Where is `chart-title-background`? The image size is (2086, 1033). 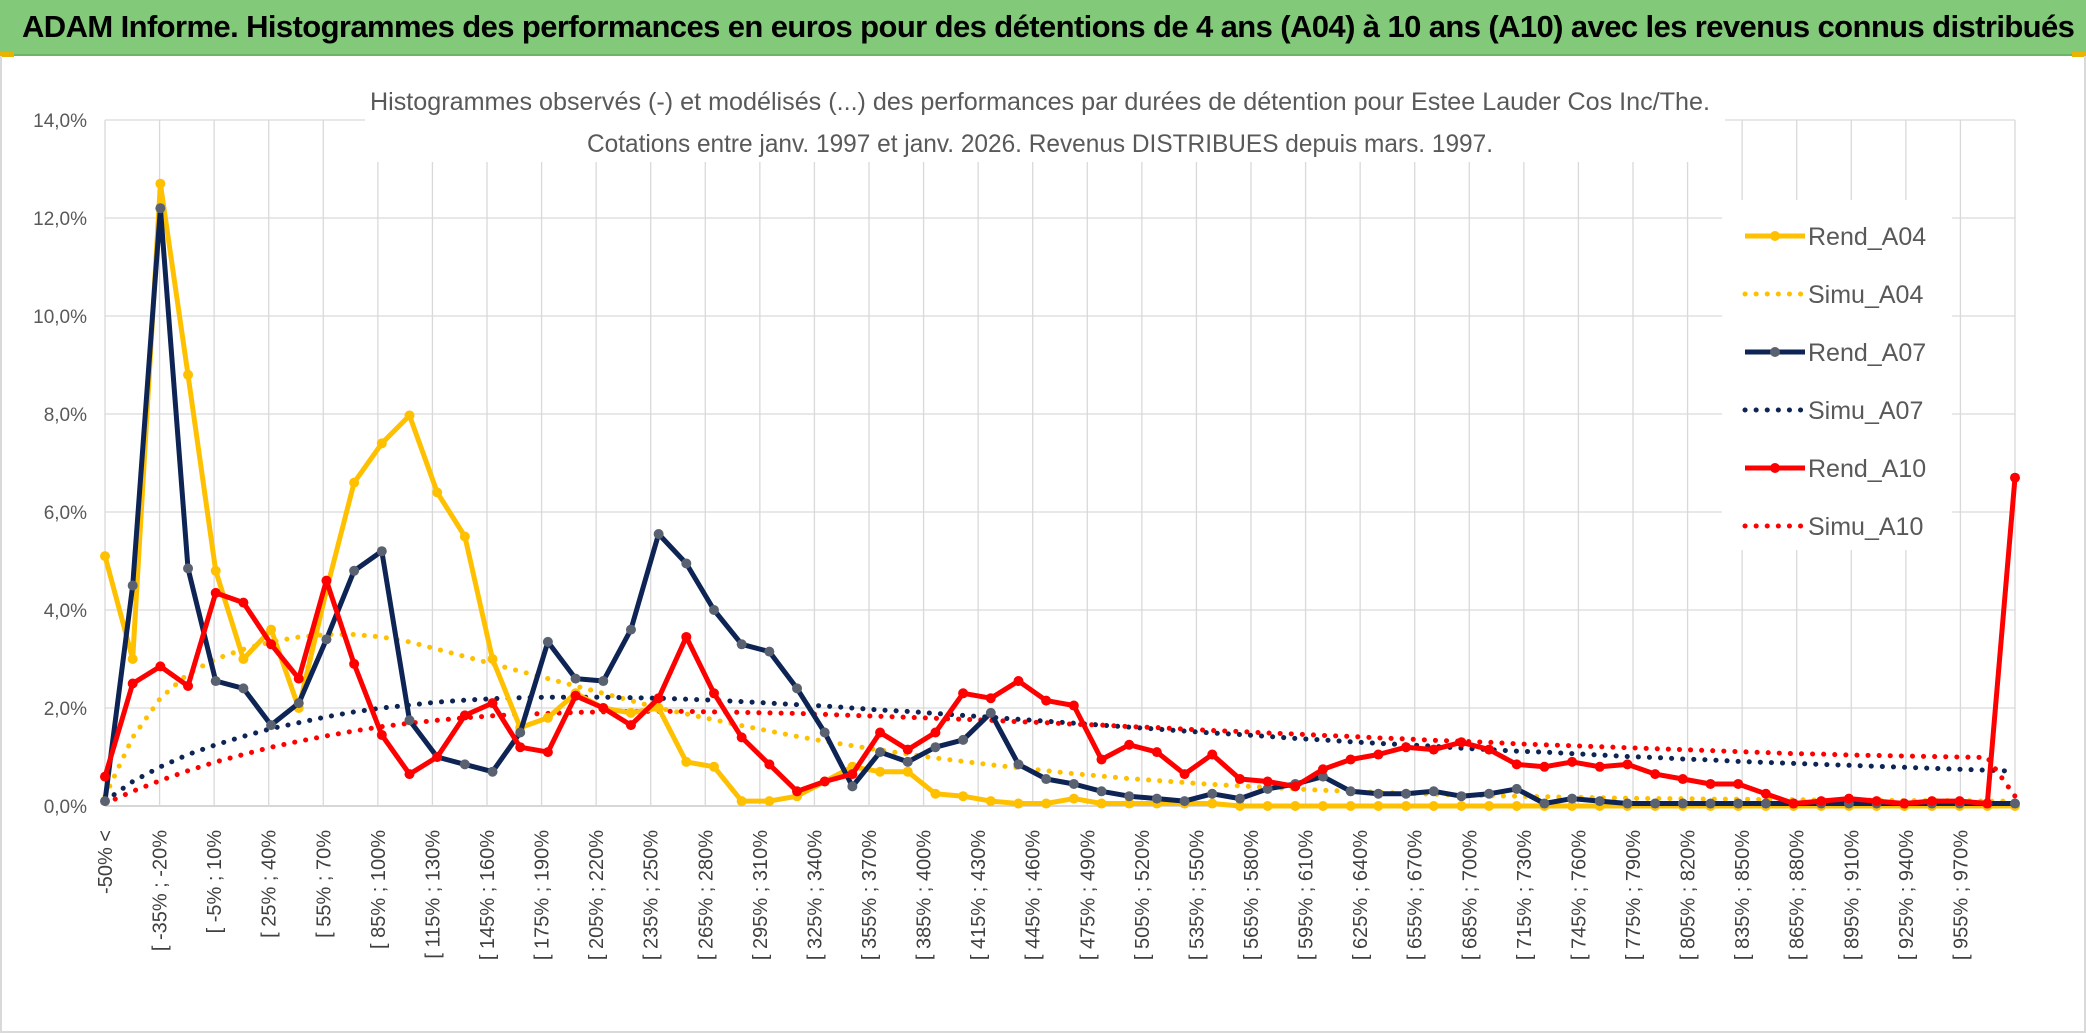
chart-title-background is located at coordinates (1045, 121).